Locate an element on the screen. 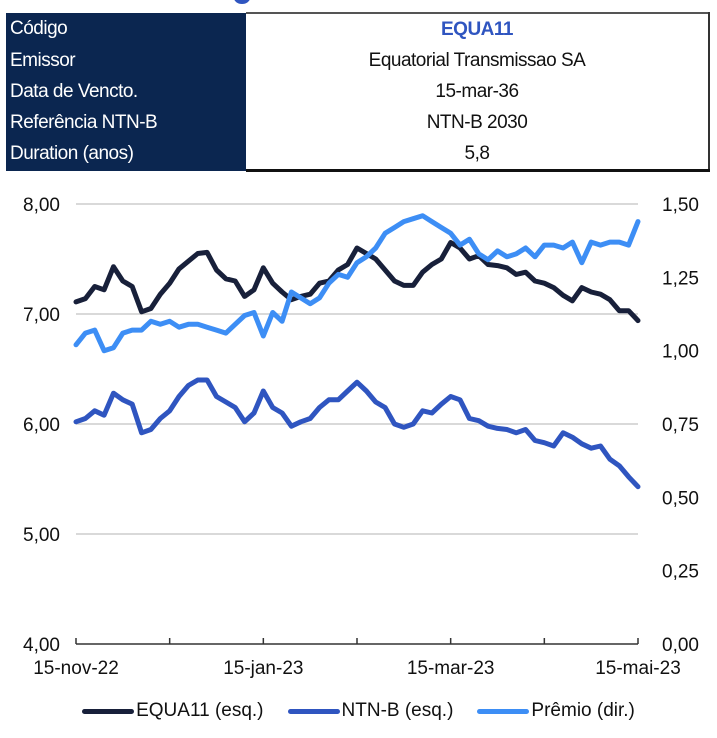  y-left-tick-label: 8,00 is located at coordinates (41, 205).